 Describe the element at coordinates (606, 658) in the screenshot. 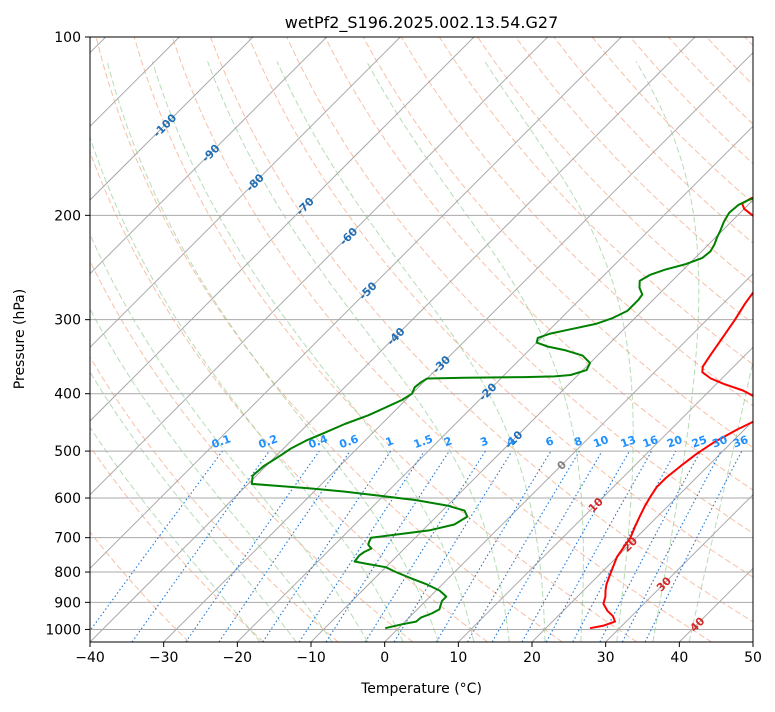

I see `x-tick-label: 30` at that location.